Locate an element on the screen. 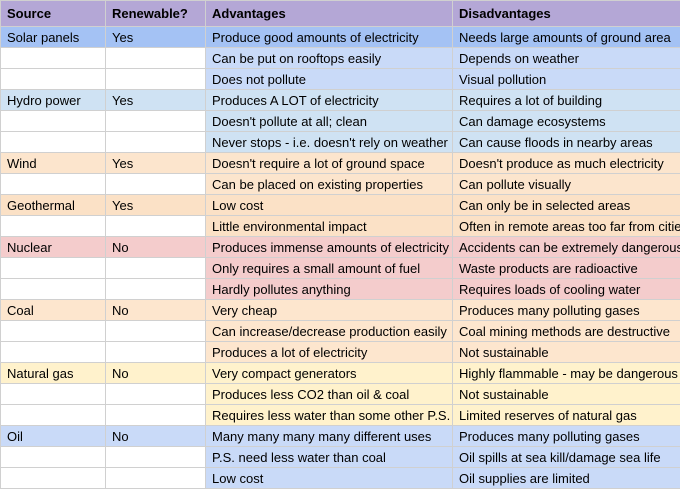 The width and height of the screenshot is (680, 493). advantage-cell: Little environmental impact is located at coordinates (329, 226).